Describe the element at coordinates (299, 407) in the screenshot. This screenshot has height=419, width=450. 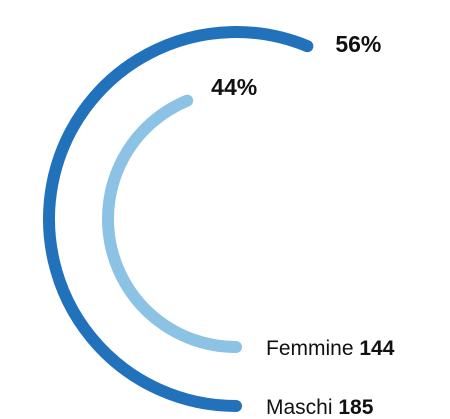
I see `category-name: Maschi` at that location.